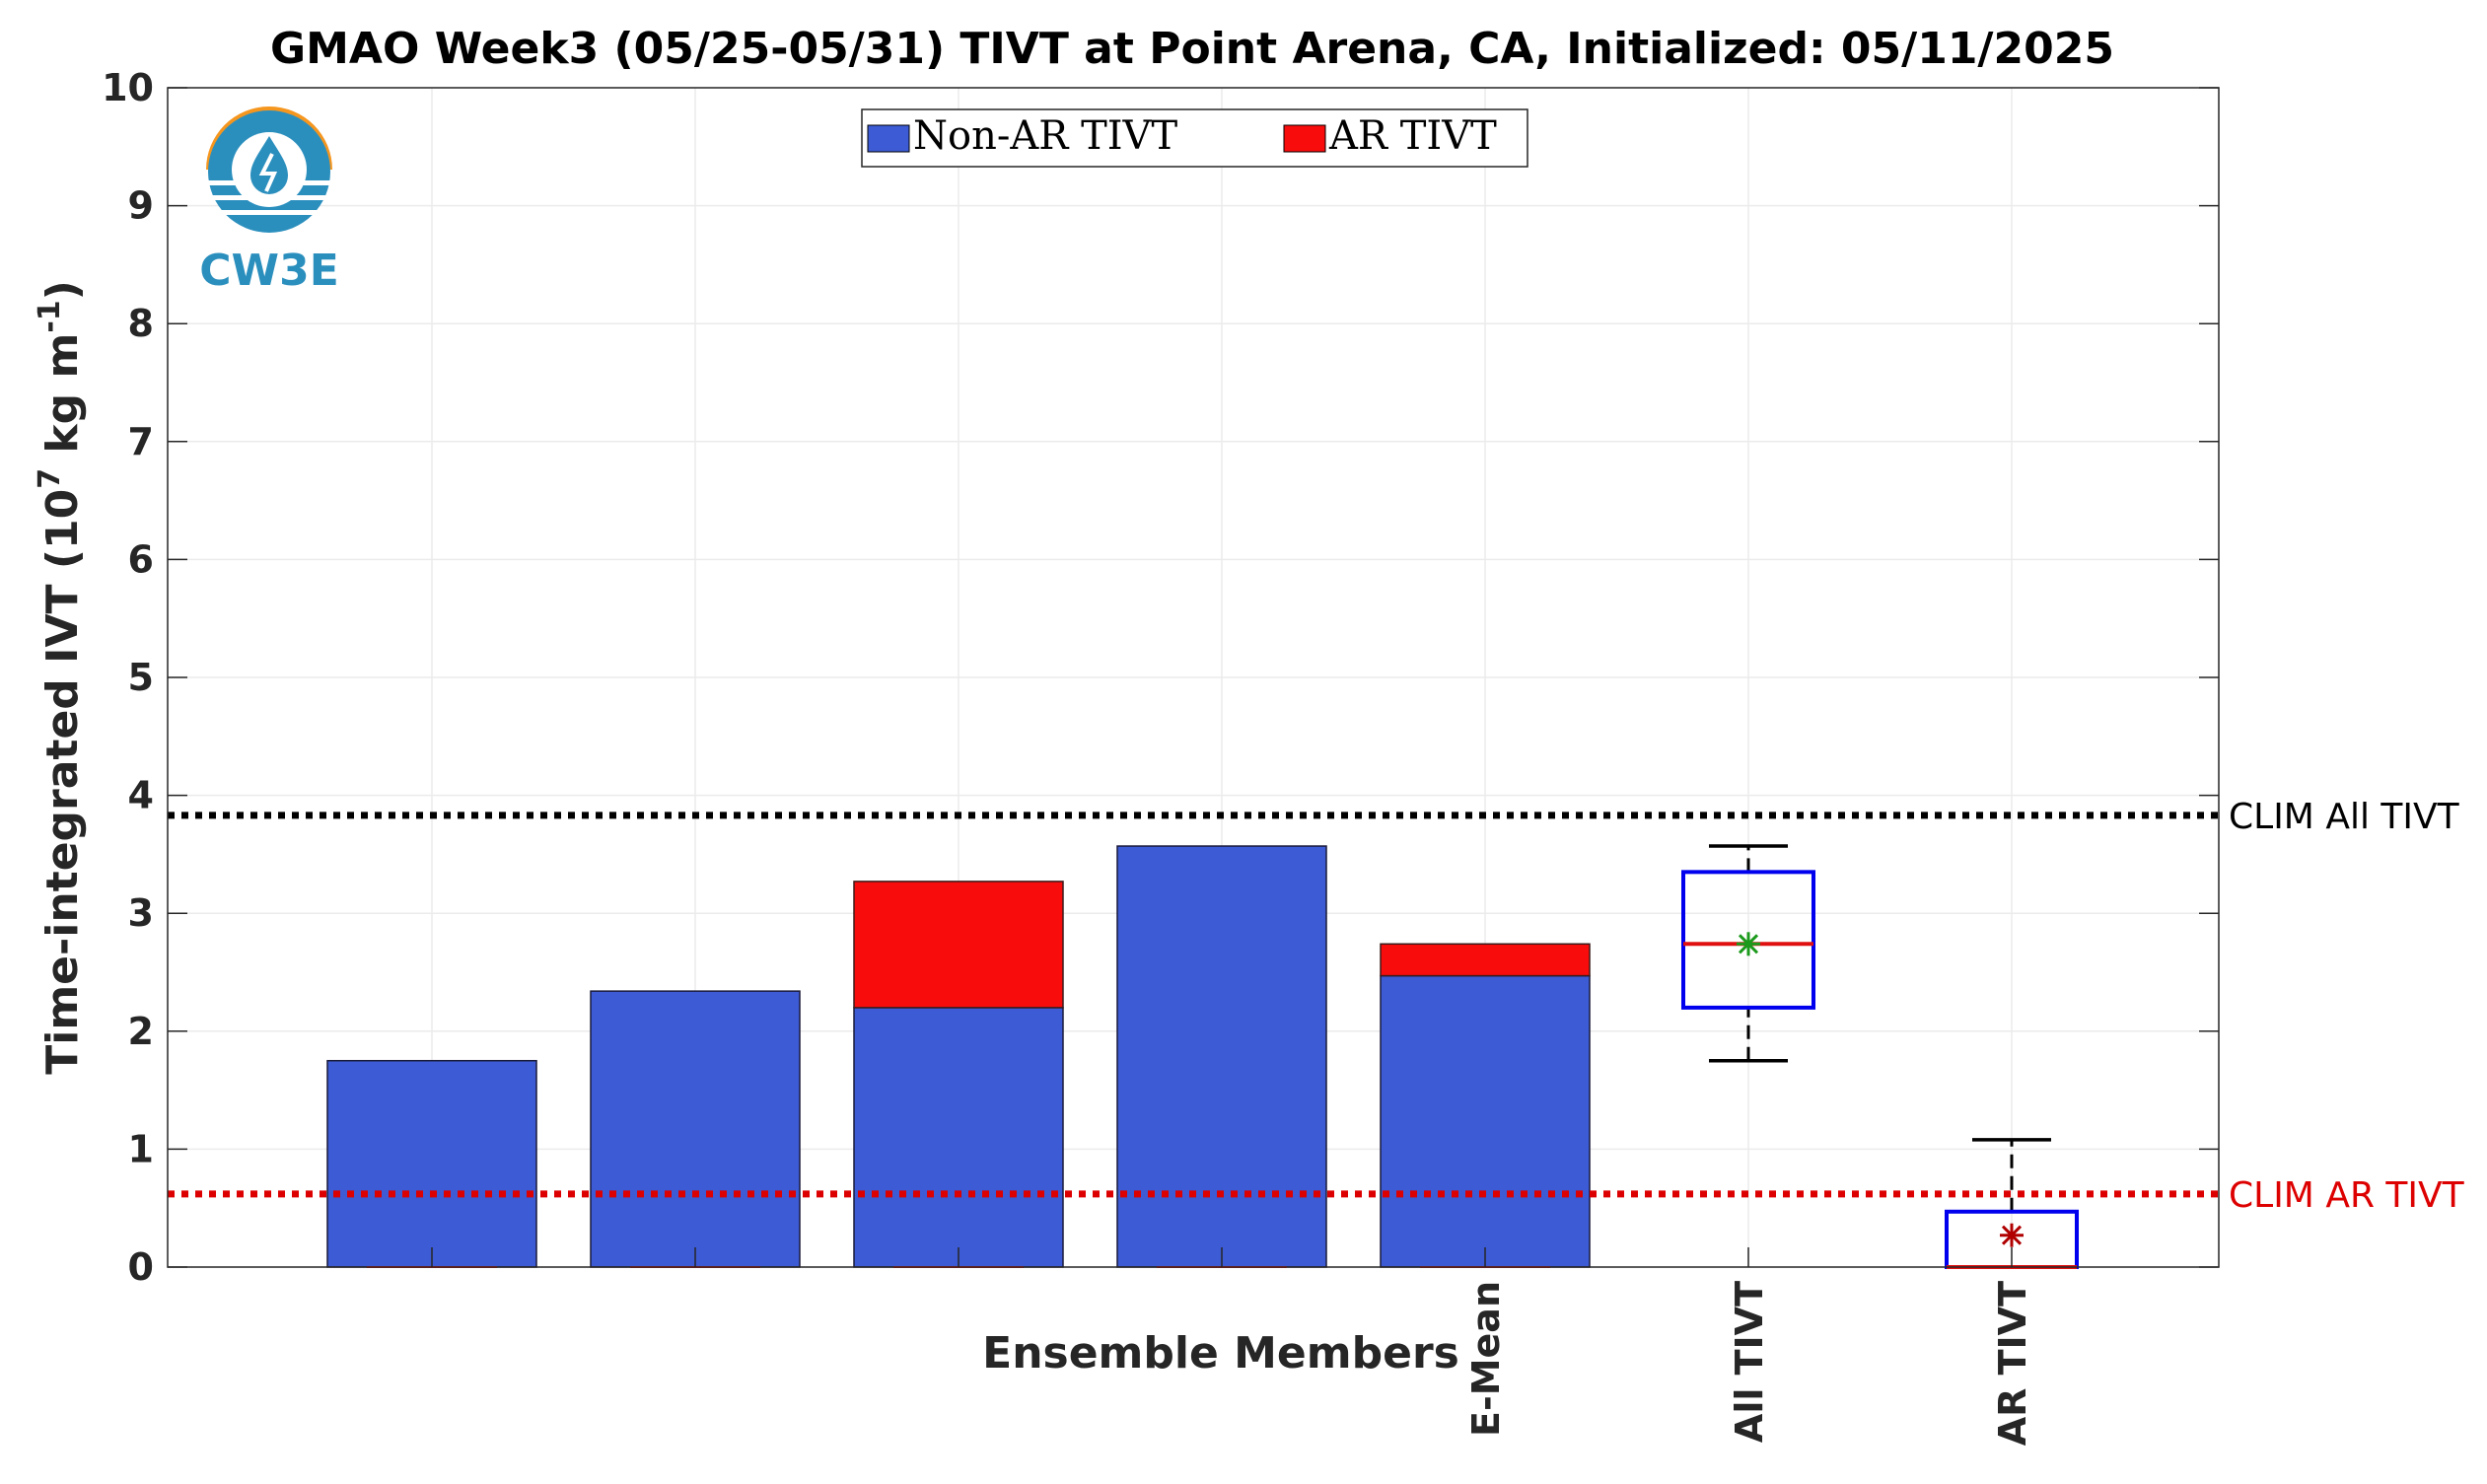  I want to click on y-axis-label: Time-integrated IVT (107 kg m-1), so click(60, 677).